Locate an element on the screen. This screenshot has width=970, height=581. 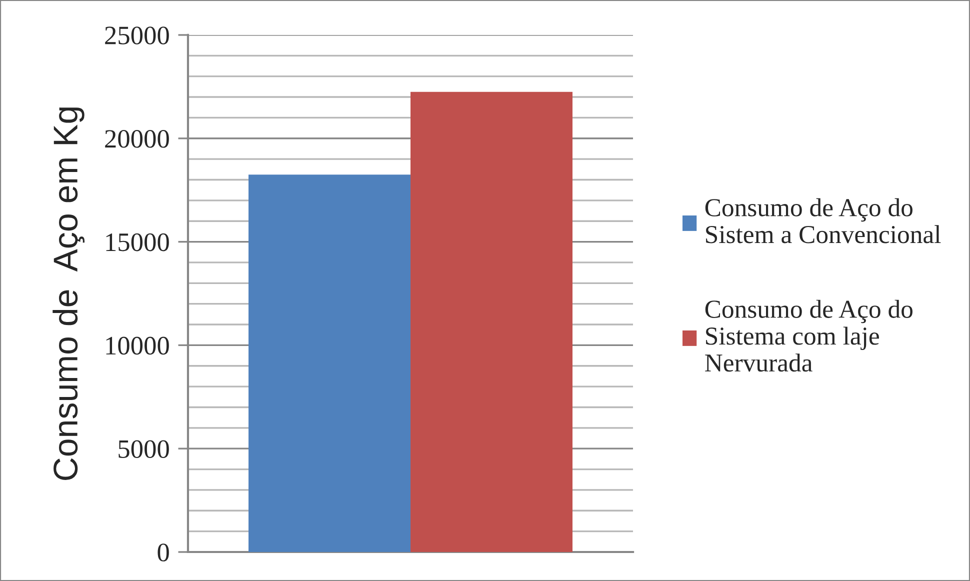
y-tick-label: 25000 is located at coordinates (137, 35).